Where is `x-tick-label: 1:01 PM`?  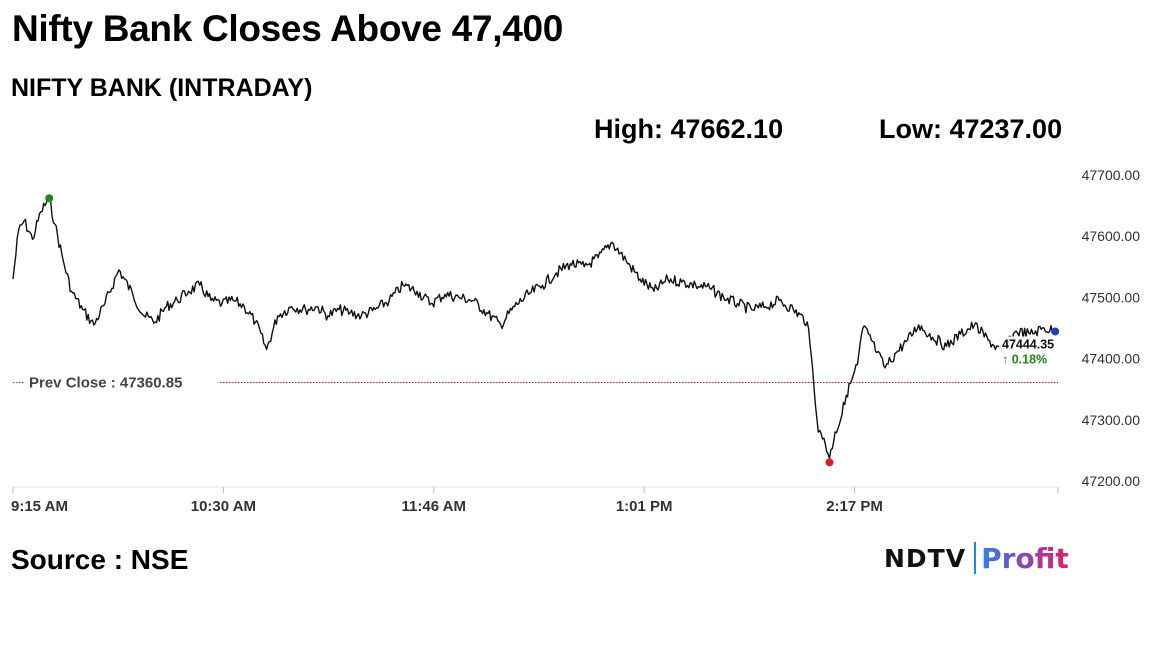 x-tick-label: 1:01 PM is located at coordinates (644, 506).